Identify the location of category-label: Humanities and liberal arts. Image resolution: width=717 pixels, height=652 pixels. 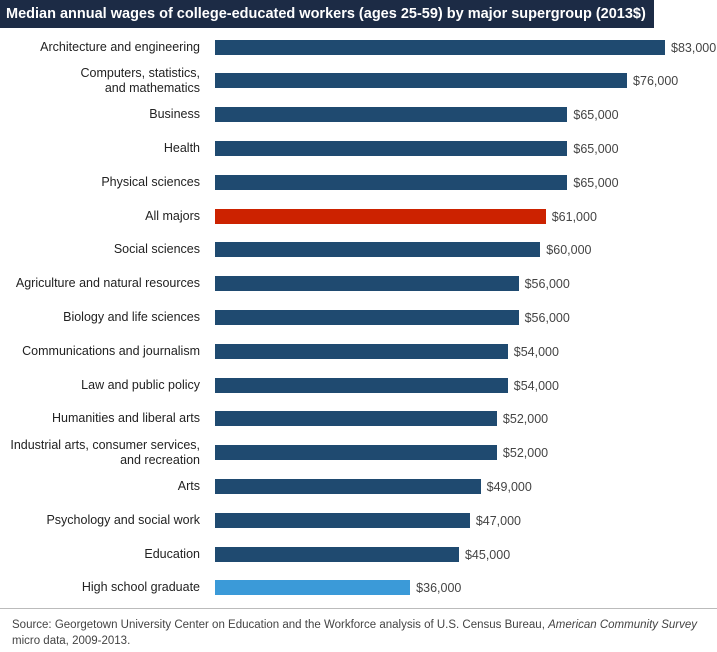
(126, 418).